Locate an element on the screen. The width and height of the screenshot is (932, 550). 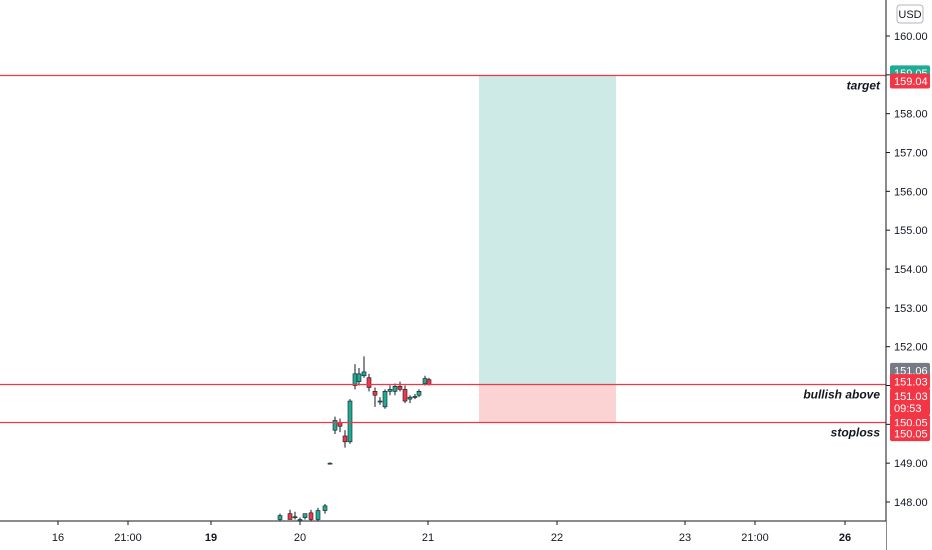
time-tick-label: 21 is located at coordinates (428, 538).